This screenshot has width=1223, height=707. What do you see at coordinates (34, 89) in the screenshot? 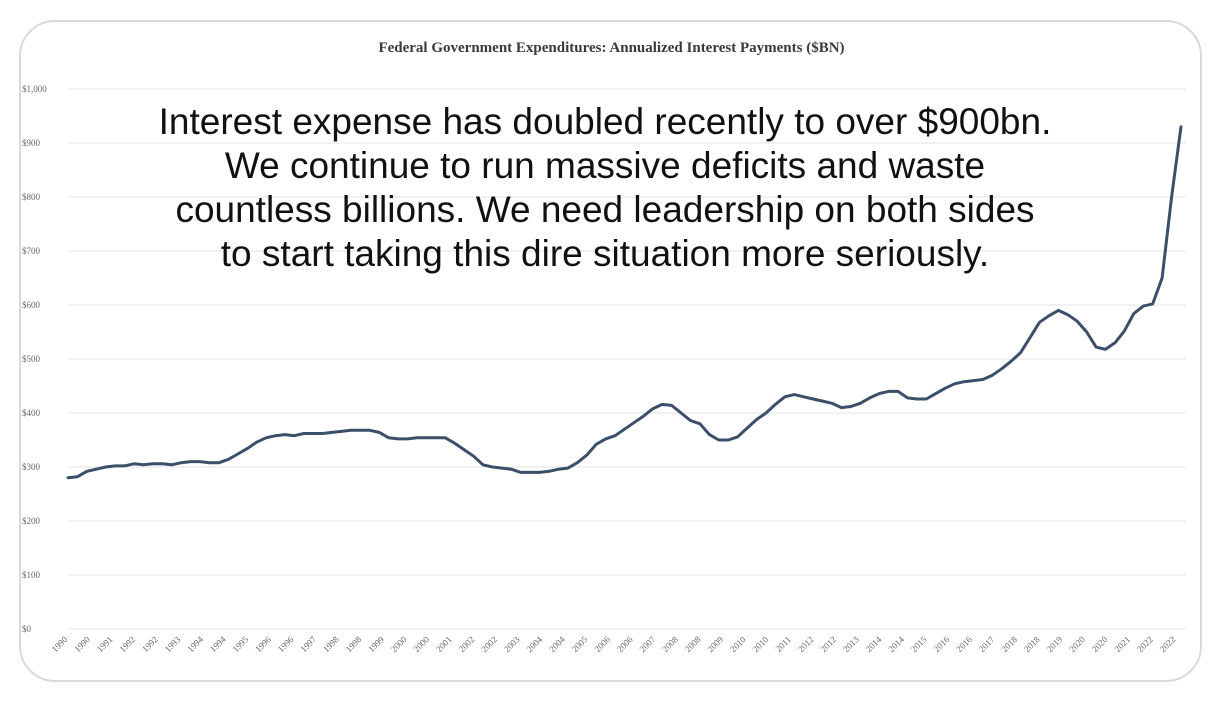
I see `y-tick-label: $1,000` at bounding box center [34, 89].